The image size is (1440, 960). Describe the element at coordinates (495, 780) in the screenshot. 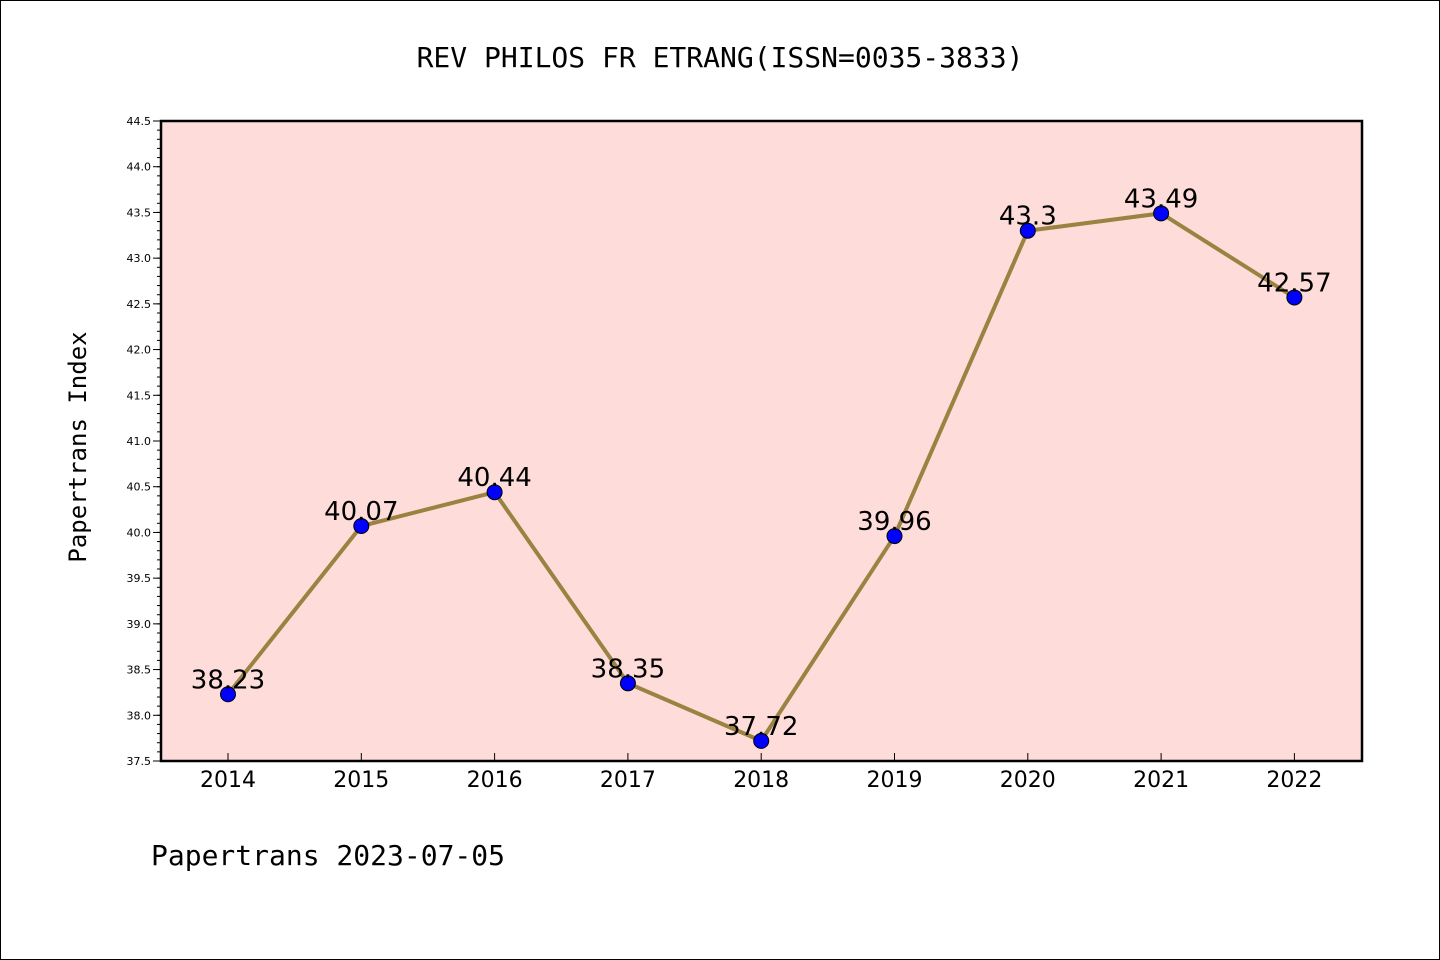

I see `x-tick-label: 2016` at that location.